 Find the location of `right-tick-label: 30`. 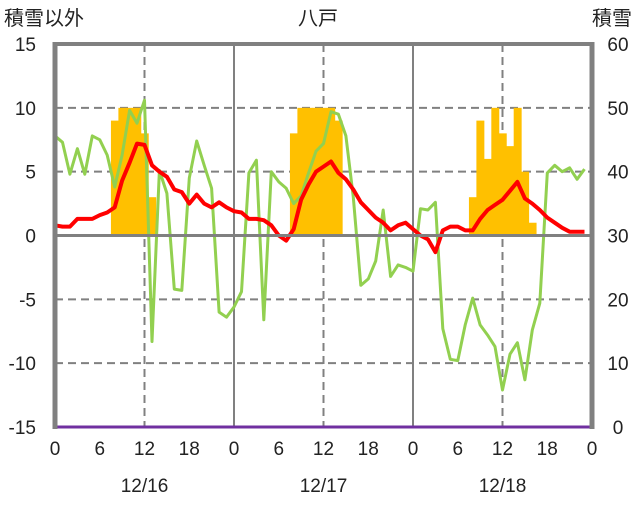

right-tick-label: 30 is located at coordinates (617, 237).